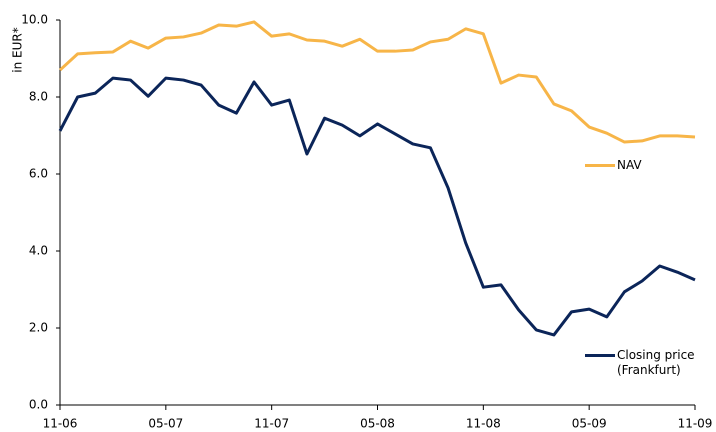  Describe the element at coordinates (38, 251) in the screenshot. I see `y-tick-label: 4.0` at that location.